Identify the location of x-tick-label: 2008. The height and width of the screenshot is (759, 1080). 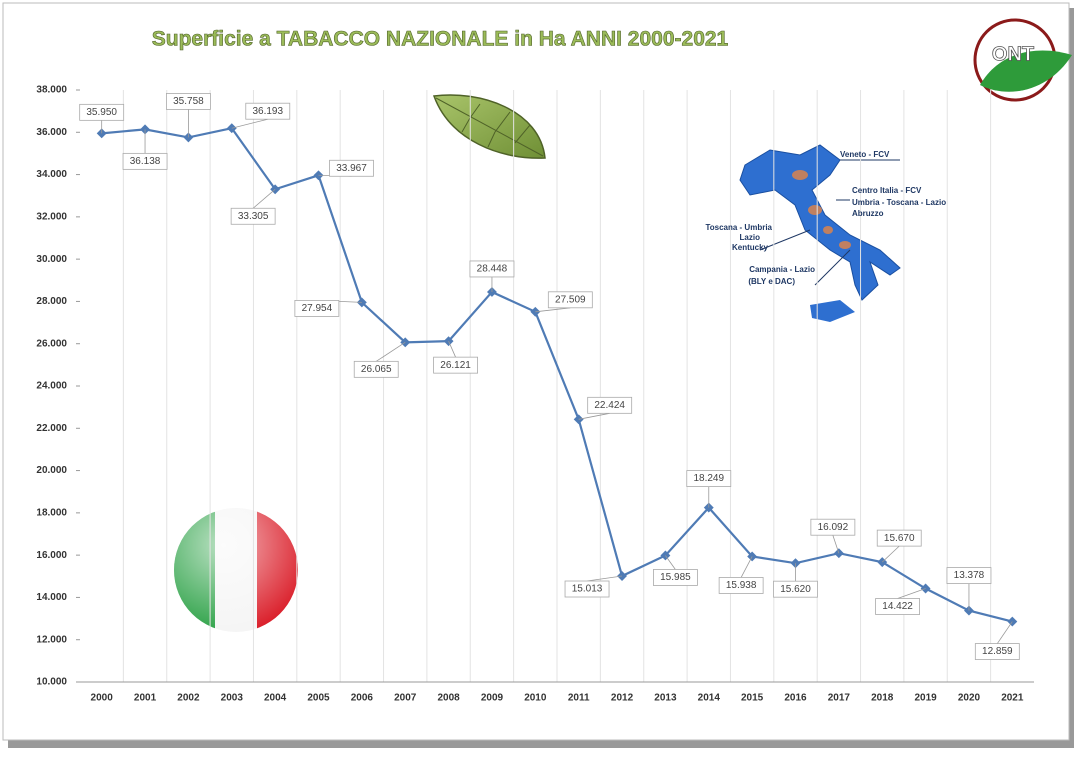
(448, 698).